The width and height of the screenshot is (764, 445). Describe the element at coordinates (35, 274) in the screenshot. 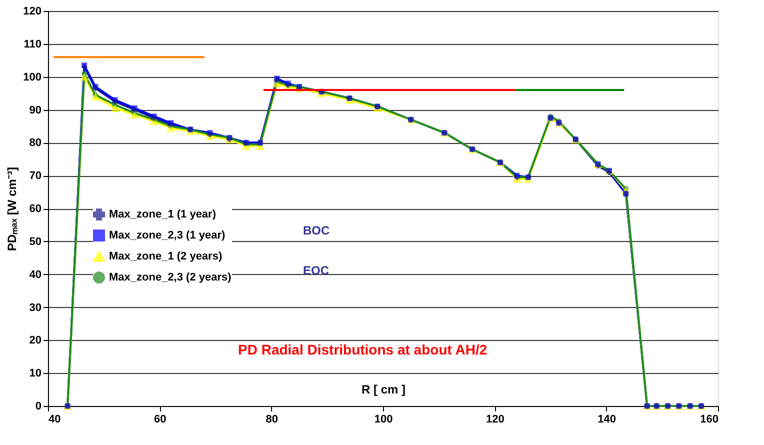

I see `y-tick-label: 40` at that location.